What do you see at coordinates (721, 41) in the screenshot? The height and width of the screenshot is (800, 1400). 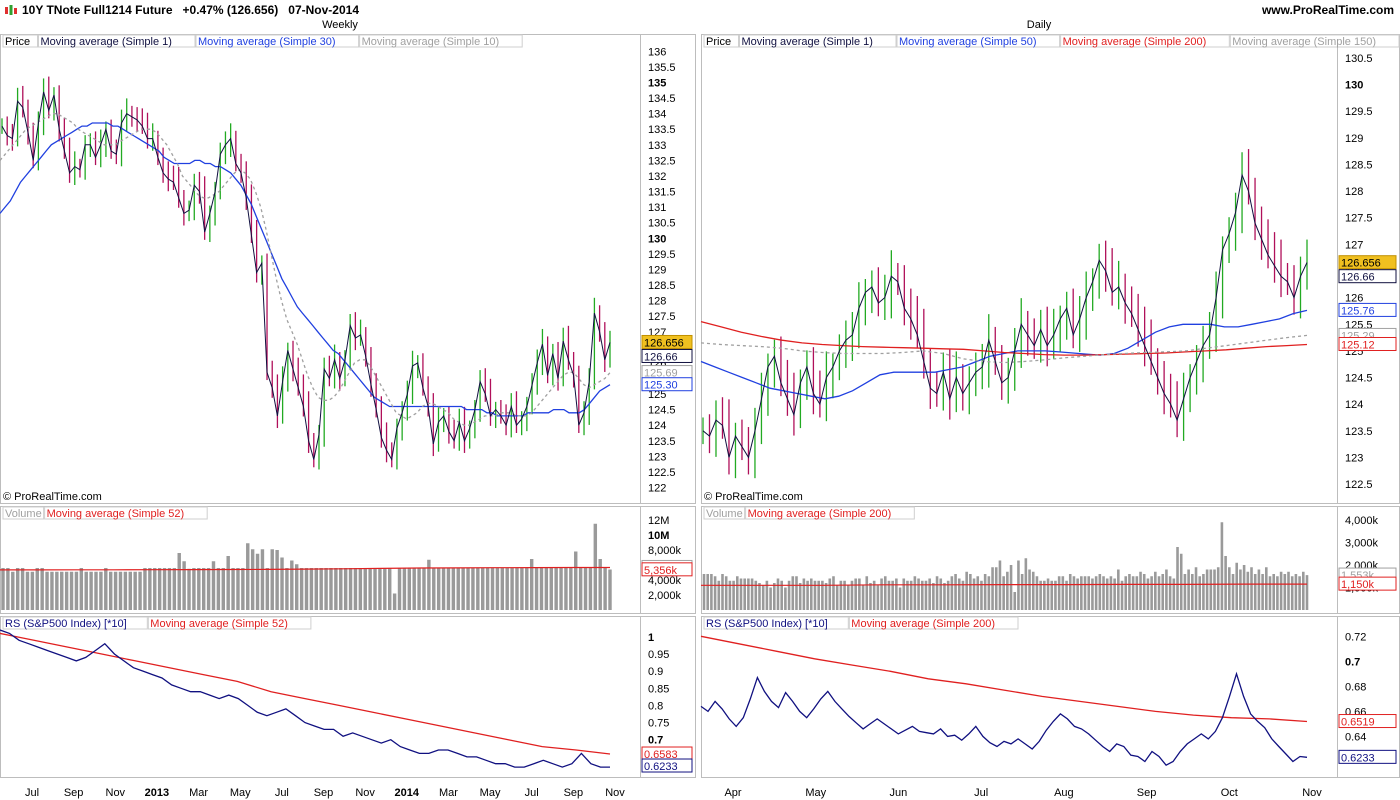 I see `daily-price-legend-chip` at bounding box center [721, 41].